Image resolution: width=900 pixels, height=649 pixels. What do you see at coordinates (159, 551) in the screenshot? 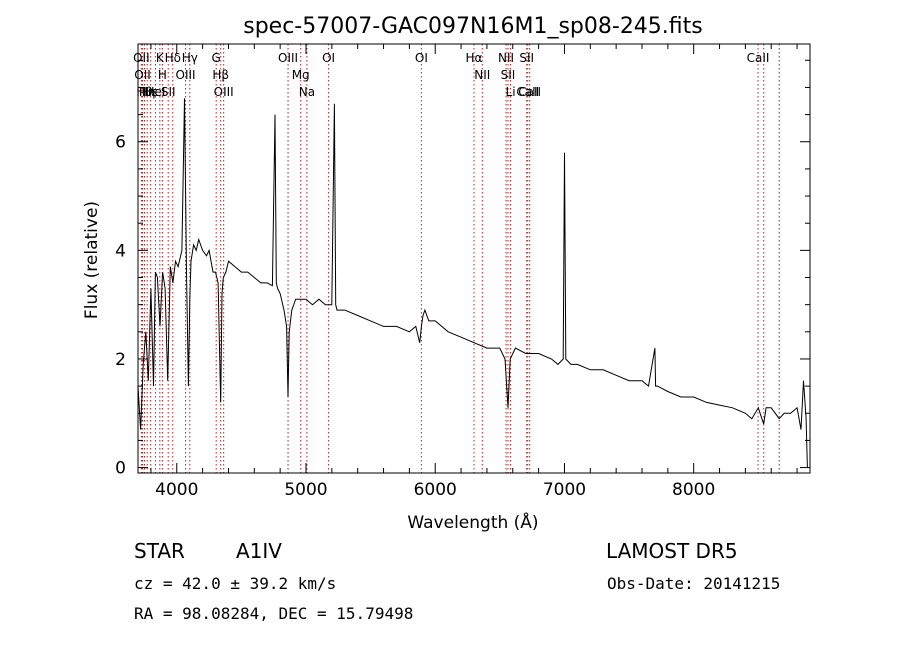
I see `object-class: STAR` at bounding box center [159, 551].